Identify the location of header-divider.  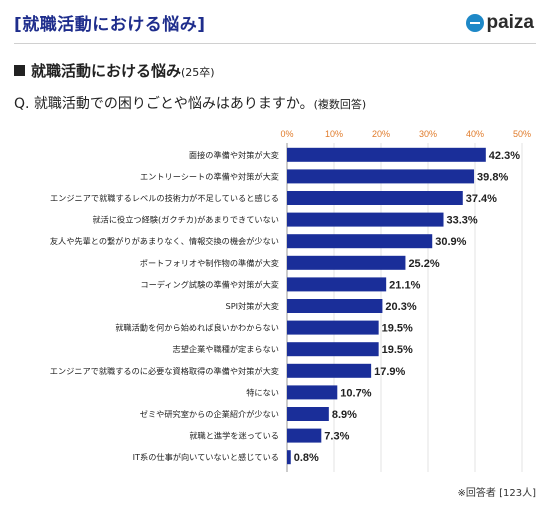
(275, 43).